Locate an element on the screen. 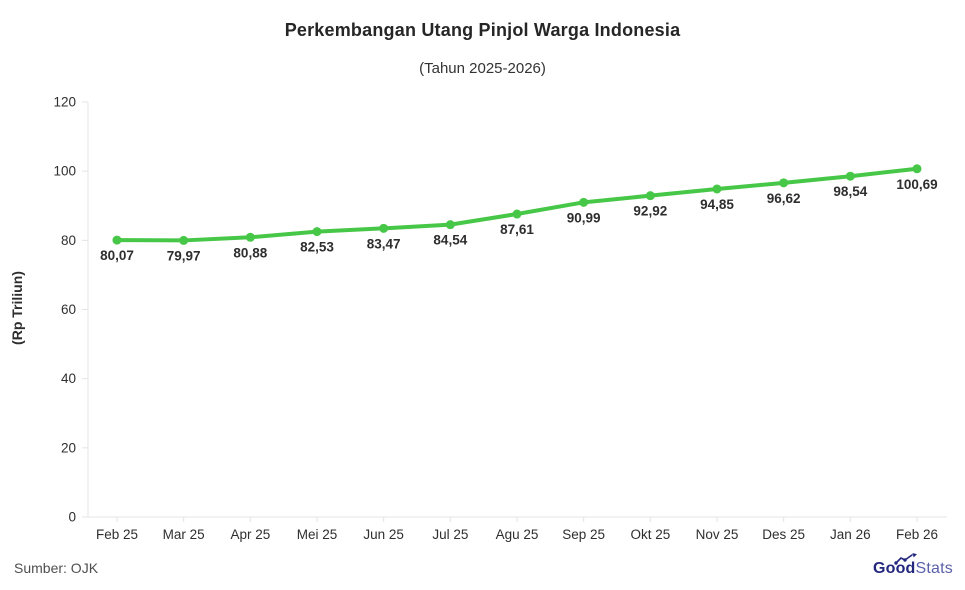  data-point-label: 96,62 is located at coordinates (784, 198).